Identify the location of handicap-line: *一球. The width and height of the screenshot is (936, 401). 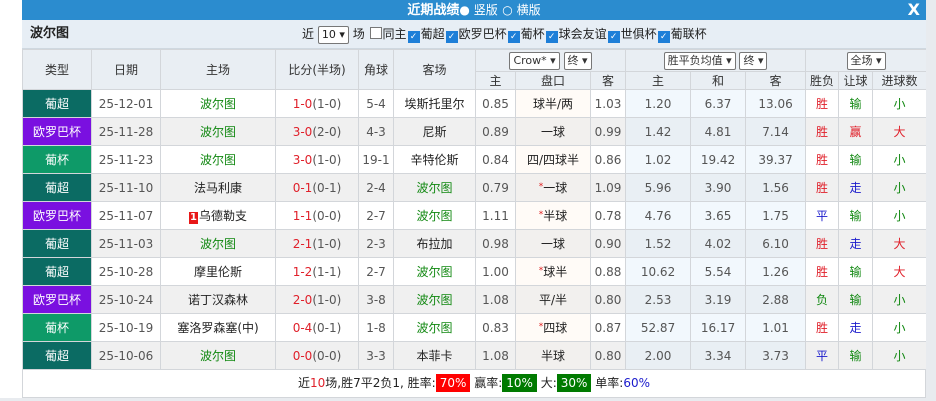
(553, 187).